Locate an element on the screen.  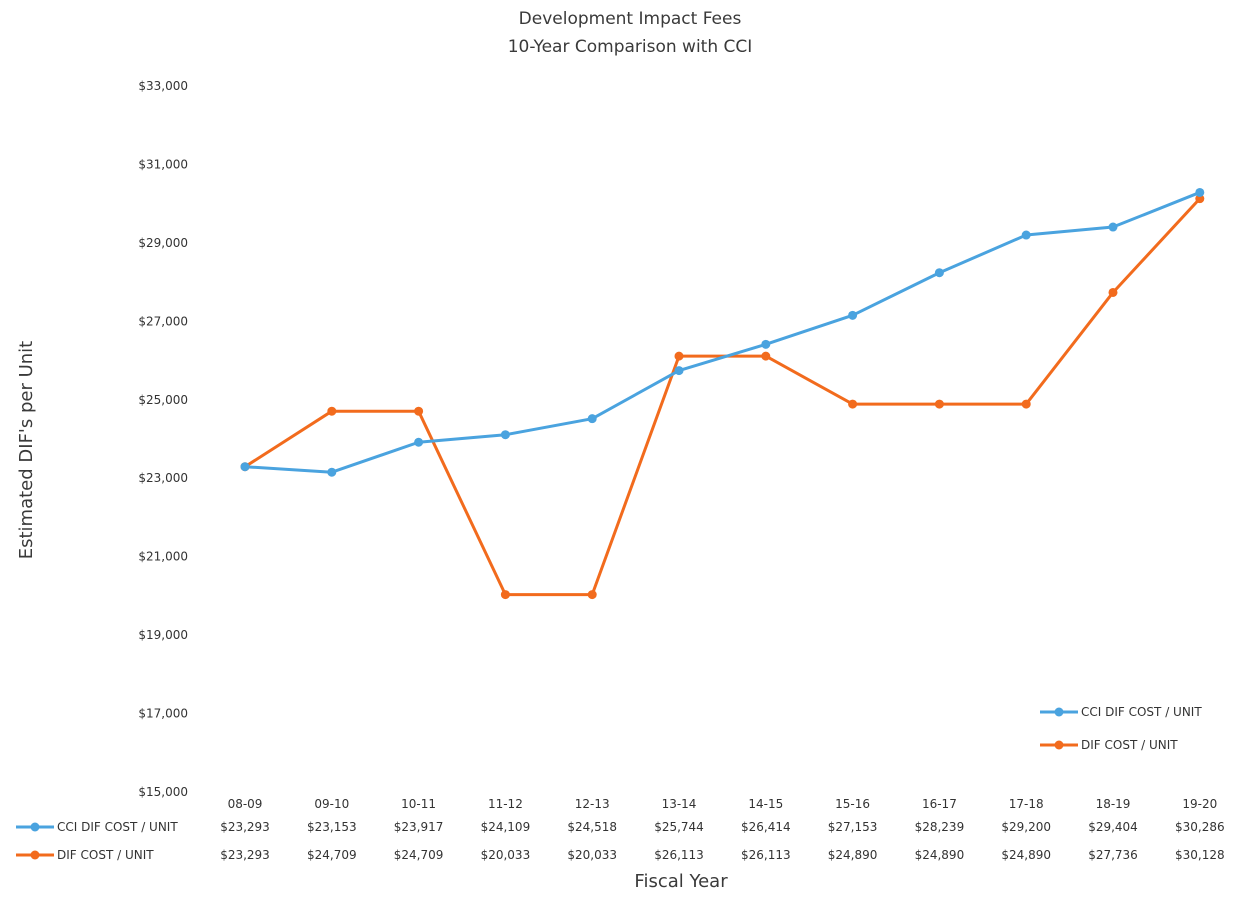
chart-title: Development Impact Fees is located at coordinates (630, 19).